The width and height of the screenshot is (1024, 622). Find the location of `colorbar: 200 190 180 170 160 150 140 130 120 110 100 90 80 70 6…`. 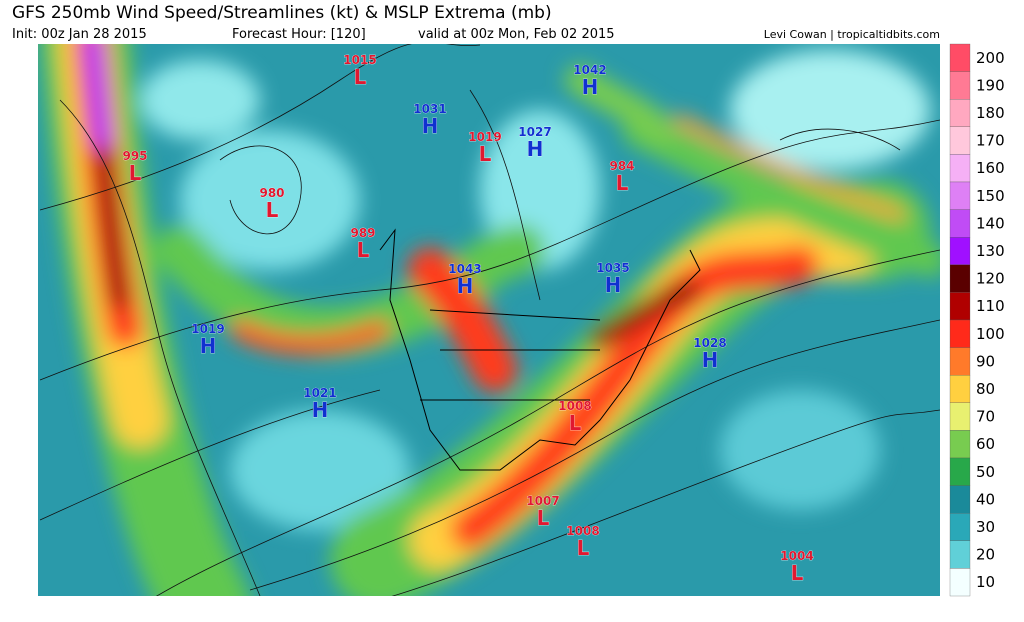

colorbar: 200 190 180 170 160 150 140 130 120 110 100 90 80 70 6… is located at coordinates (977, 320).